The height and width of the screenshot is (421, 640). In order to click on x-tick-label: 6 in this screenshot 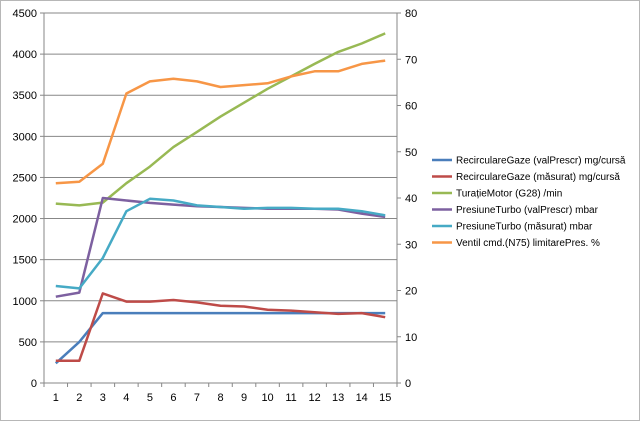, I will do `click(173, 398)`.